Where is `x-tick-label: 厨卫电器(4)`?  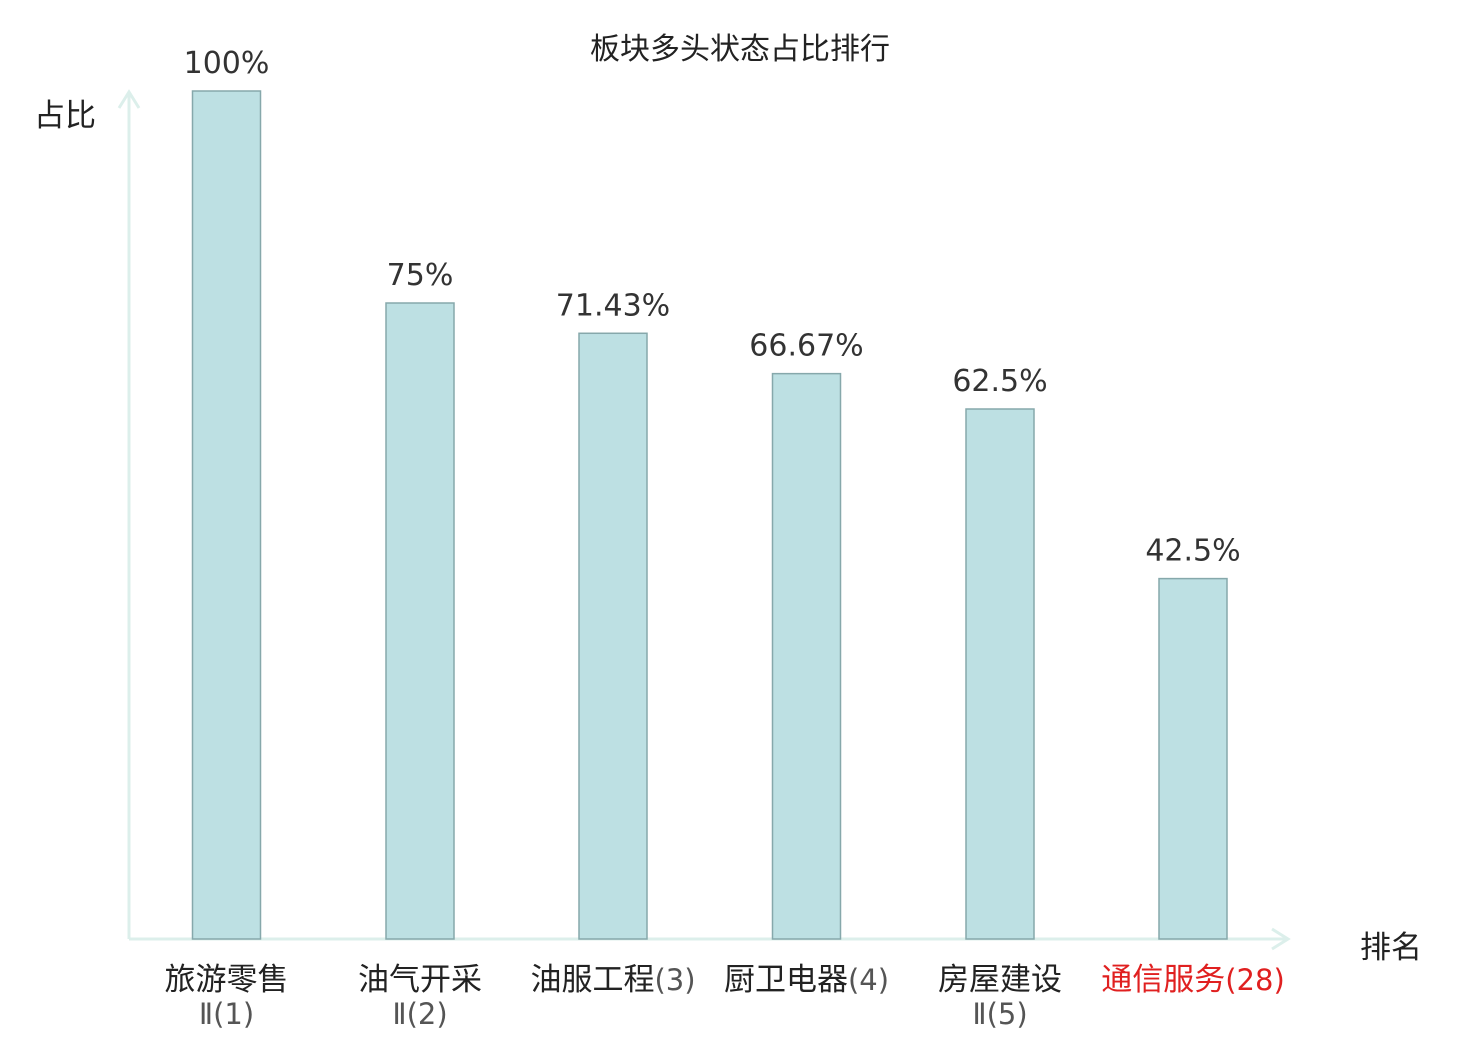 x-tick-label: 厨卫电器(4) is located at coordinates (807, 980).